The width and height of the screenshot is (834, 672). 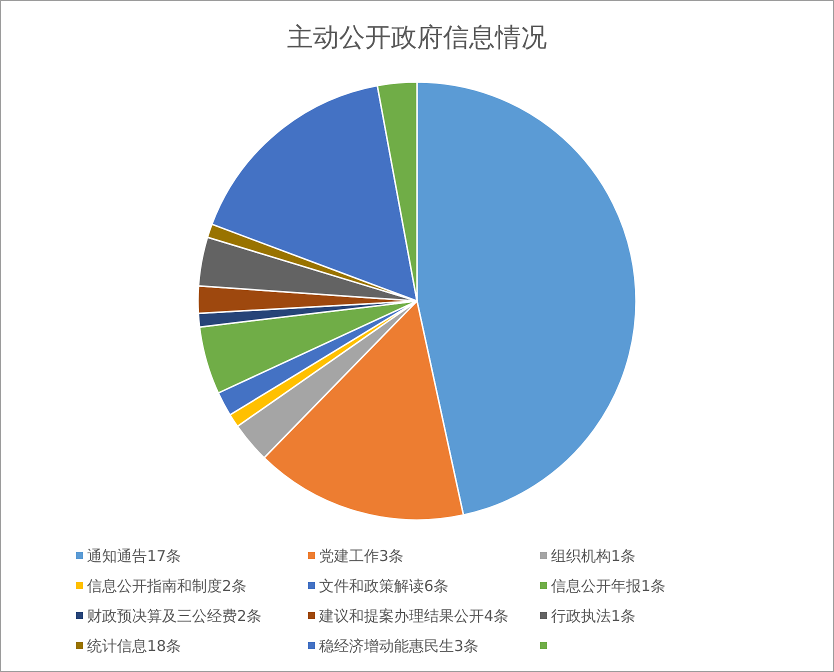 I want to click on legend-label: 信息公开指南和制度2条, so click(x=167, y=586).